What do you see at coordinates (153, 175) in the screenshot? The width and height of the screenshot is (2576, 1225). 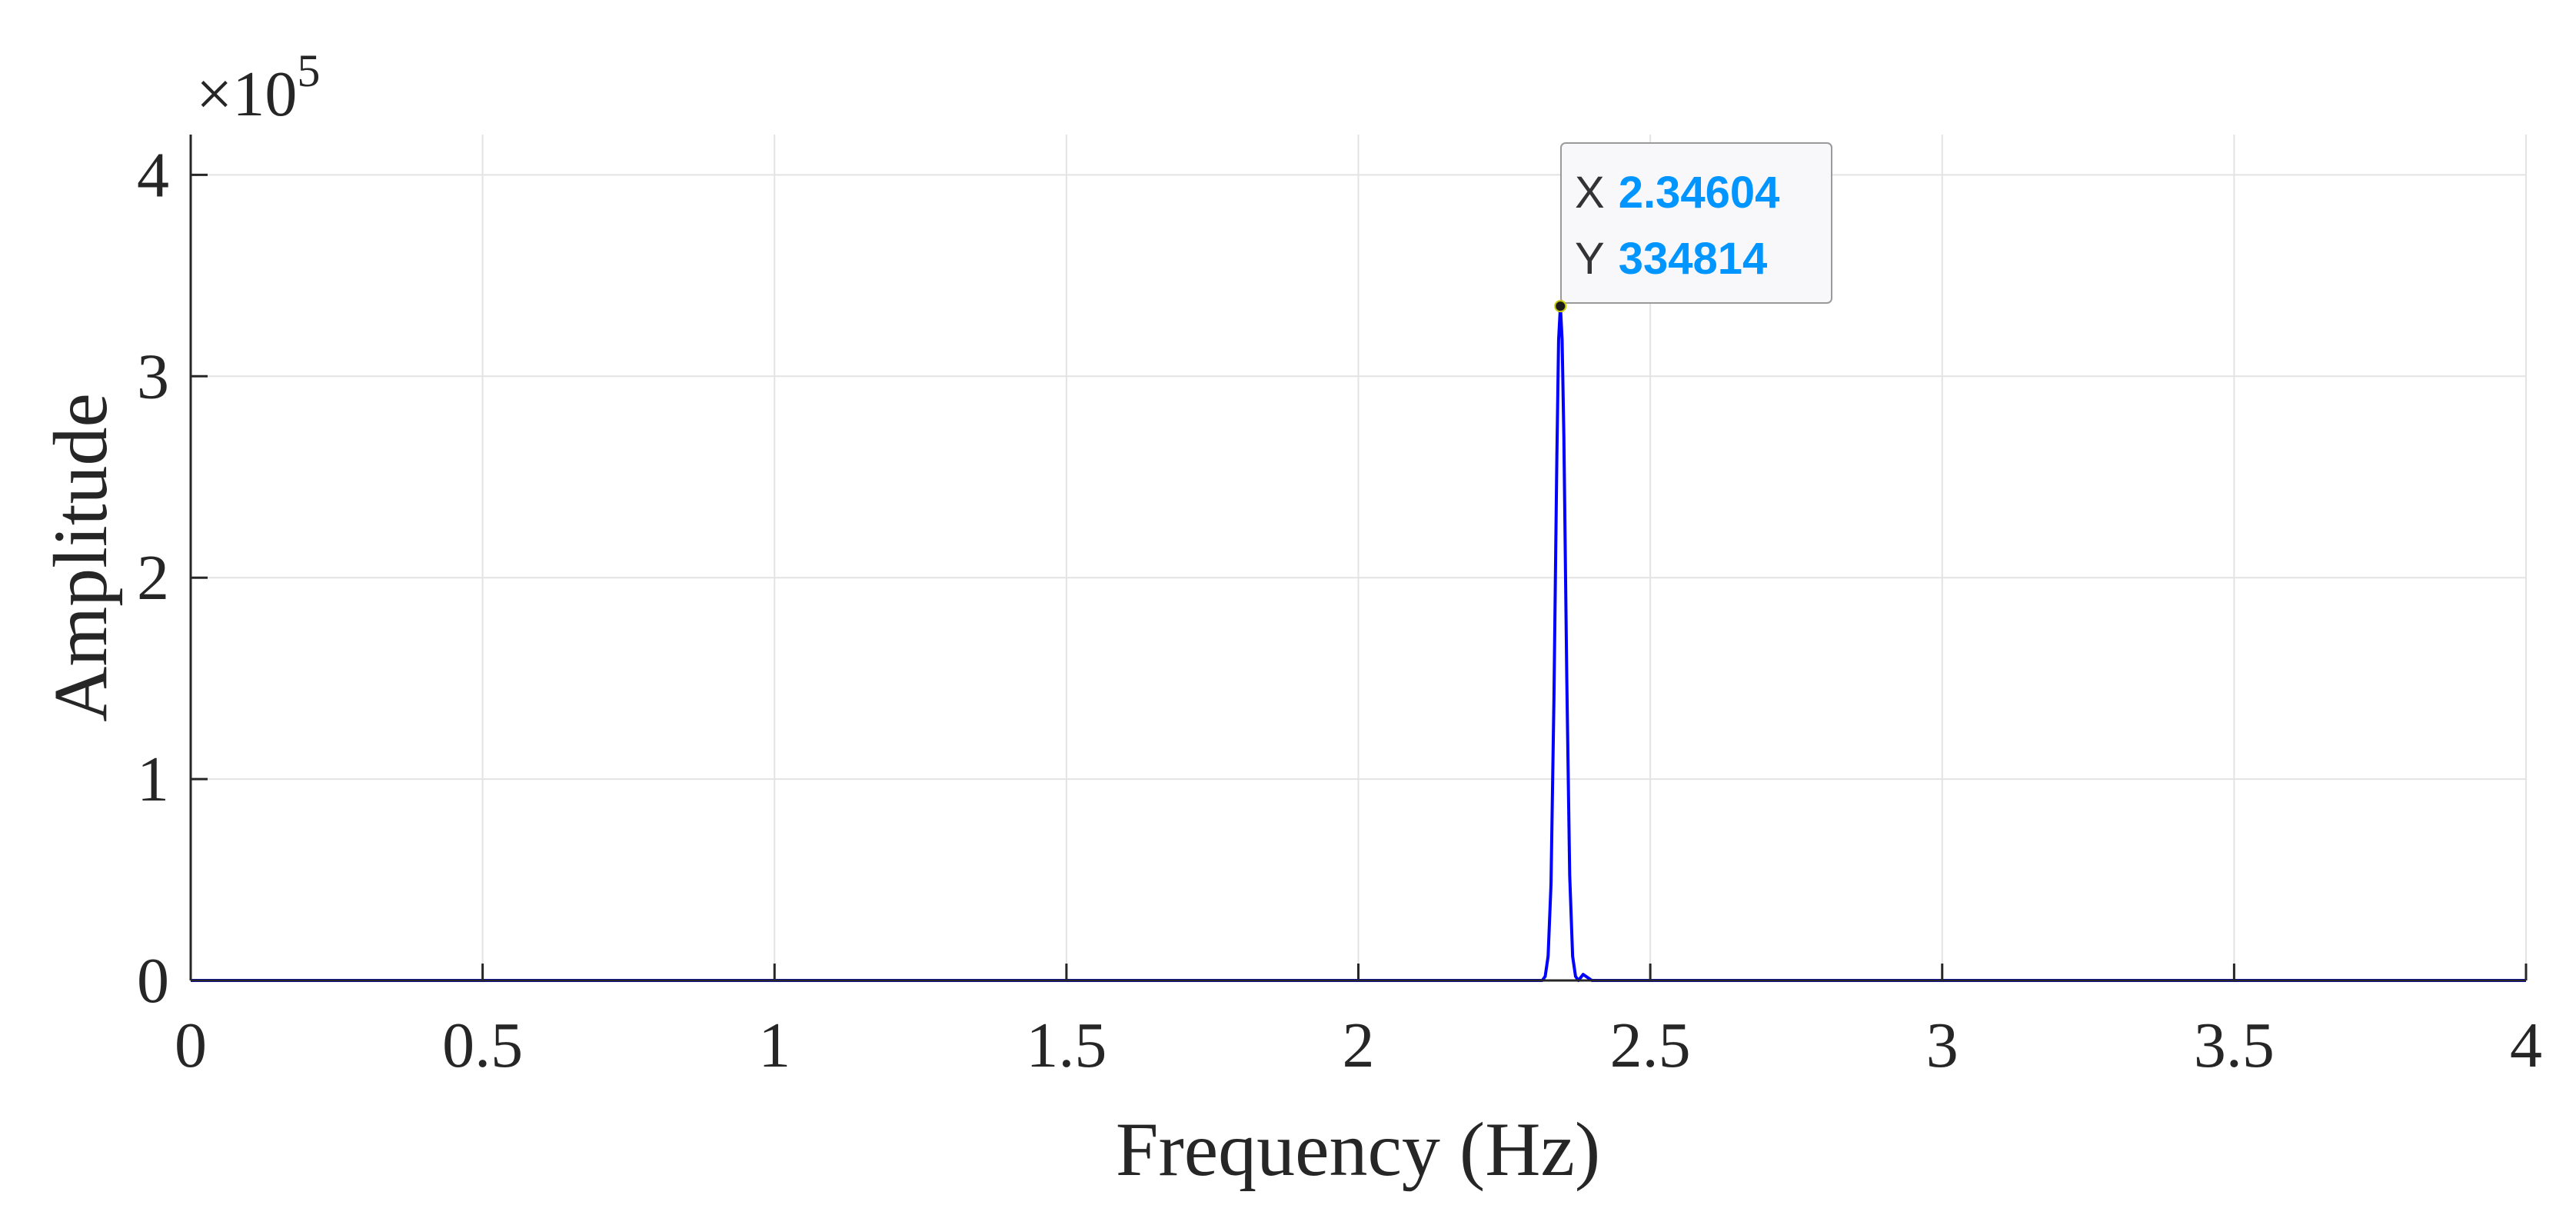 I see `y-tick-label: 4` at bounding box center [153, 175].